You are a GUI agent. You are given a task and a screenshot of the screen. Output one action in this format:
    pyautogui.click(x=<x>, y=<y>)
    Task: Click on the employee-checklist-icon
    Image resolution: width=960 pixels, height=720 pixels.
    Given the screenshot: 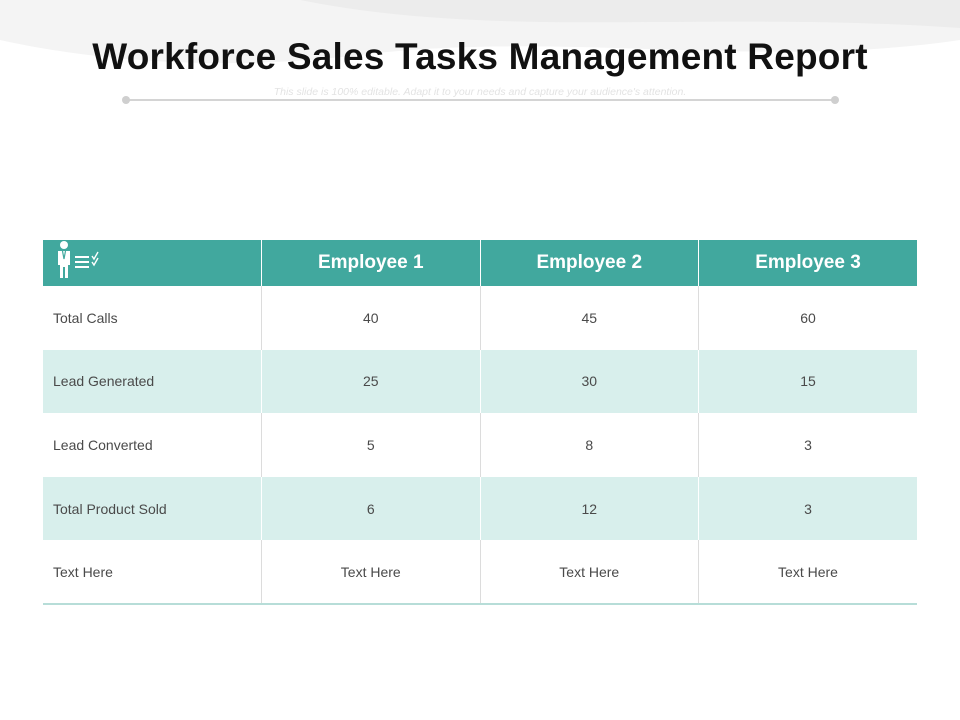 What is the action you would take?
    pyautogui.click(x=80, y=263)
    